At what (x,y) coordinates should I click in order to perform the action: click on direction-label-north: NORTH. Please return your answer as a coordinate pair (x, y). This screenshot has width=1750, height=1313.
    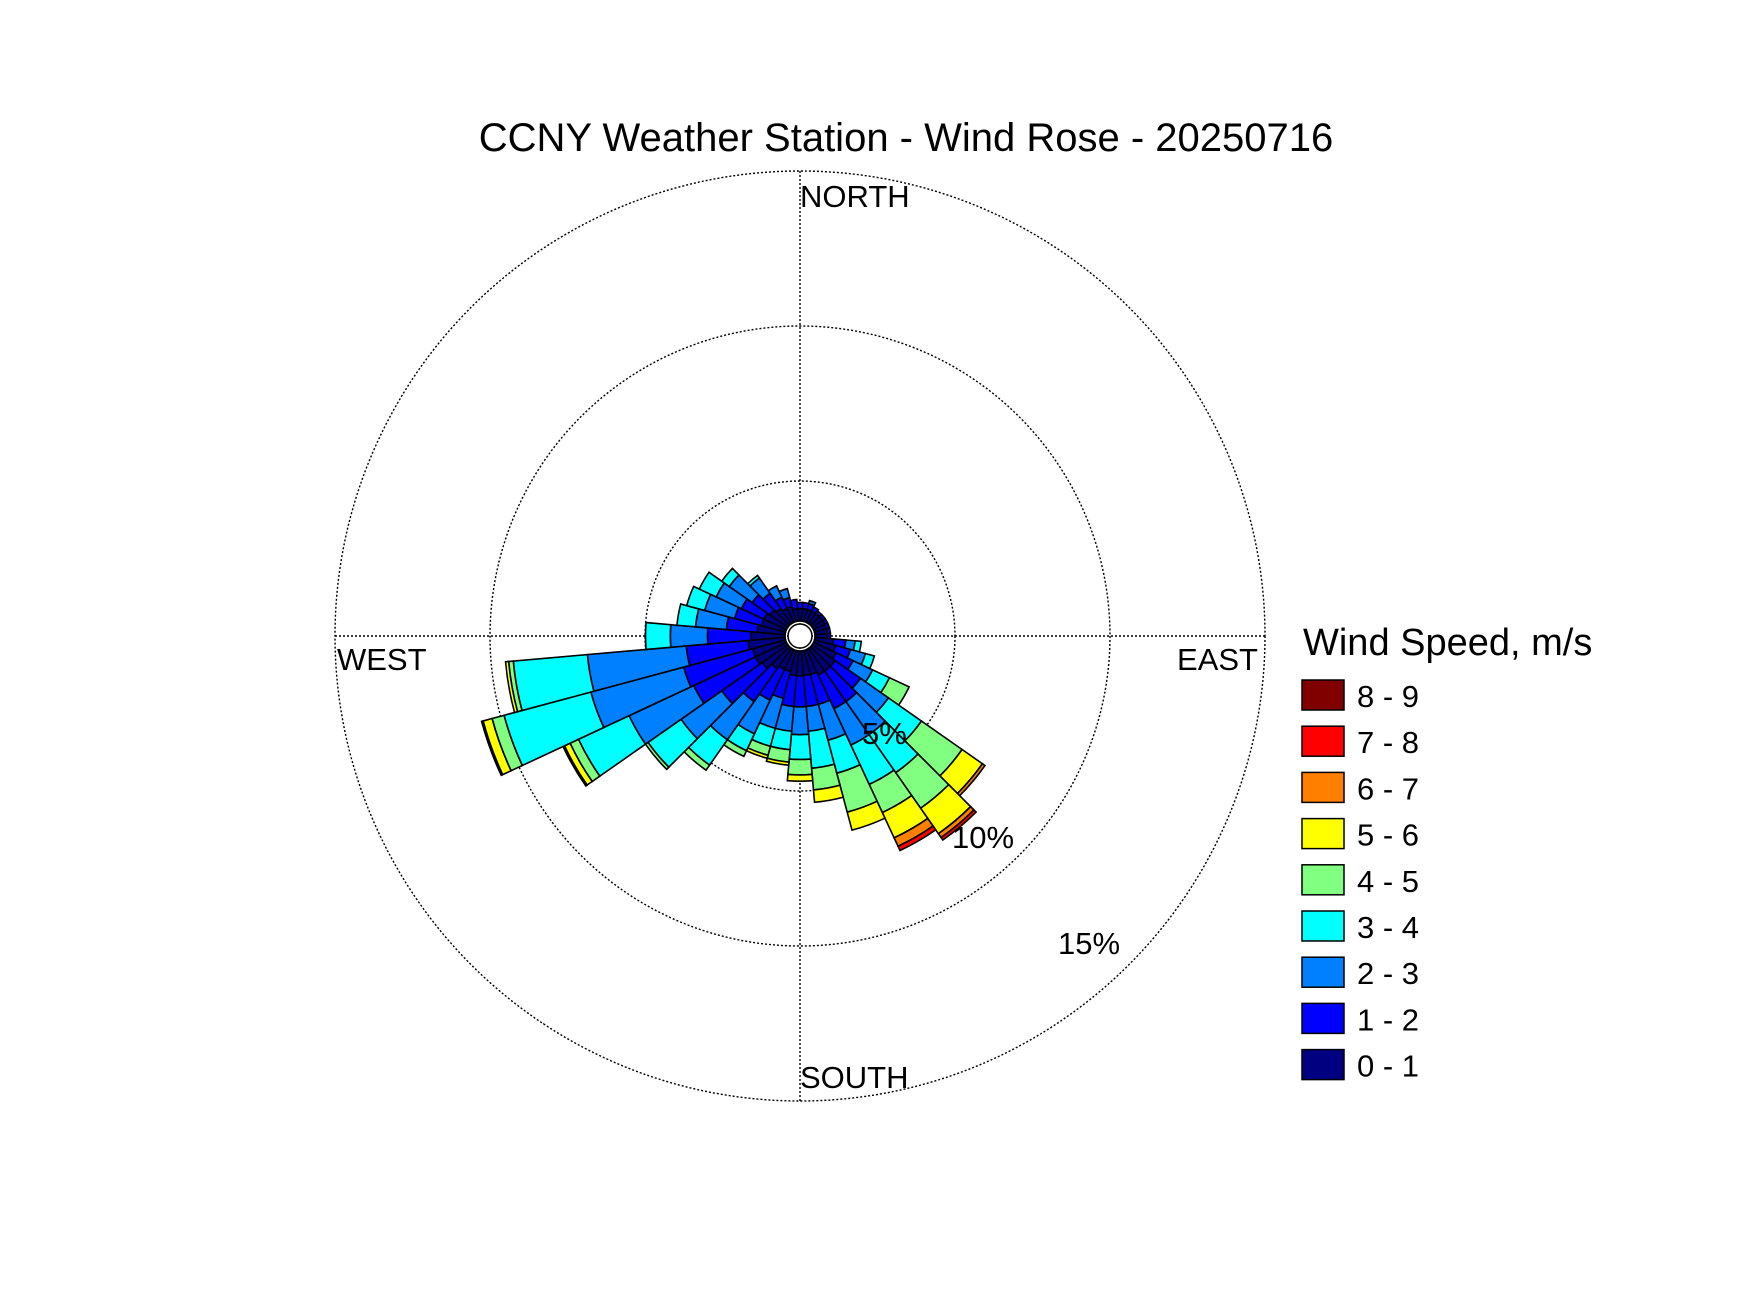
    Looking at the image, I should click on (855, 196).